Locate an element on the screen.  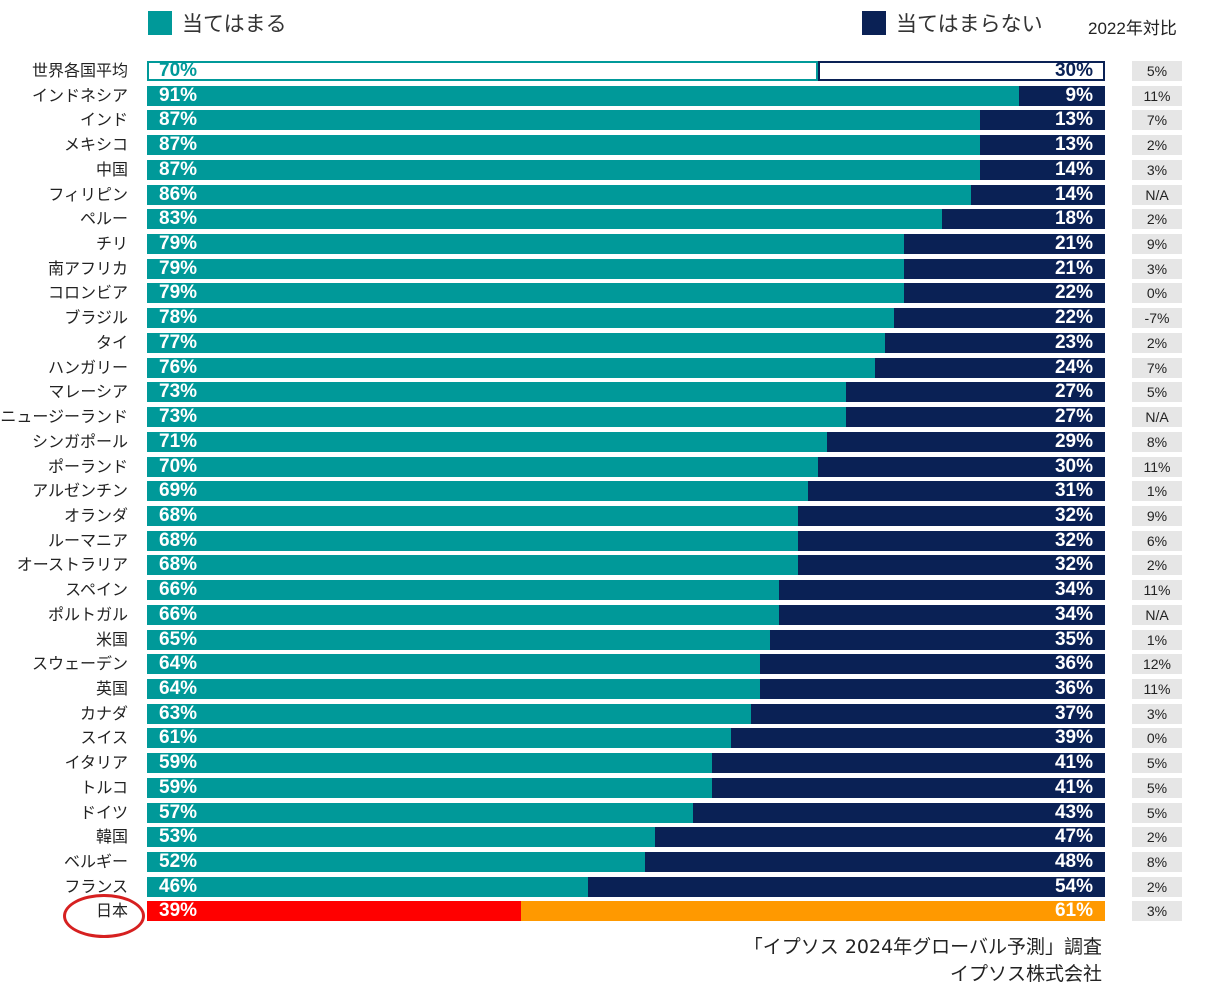
value-label-no: 41% is located at coordinates (1073, 762).